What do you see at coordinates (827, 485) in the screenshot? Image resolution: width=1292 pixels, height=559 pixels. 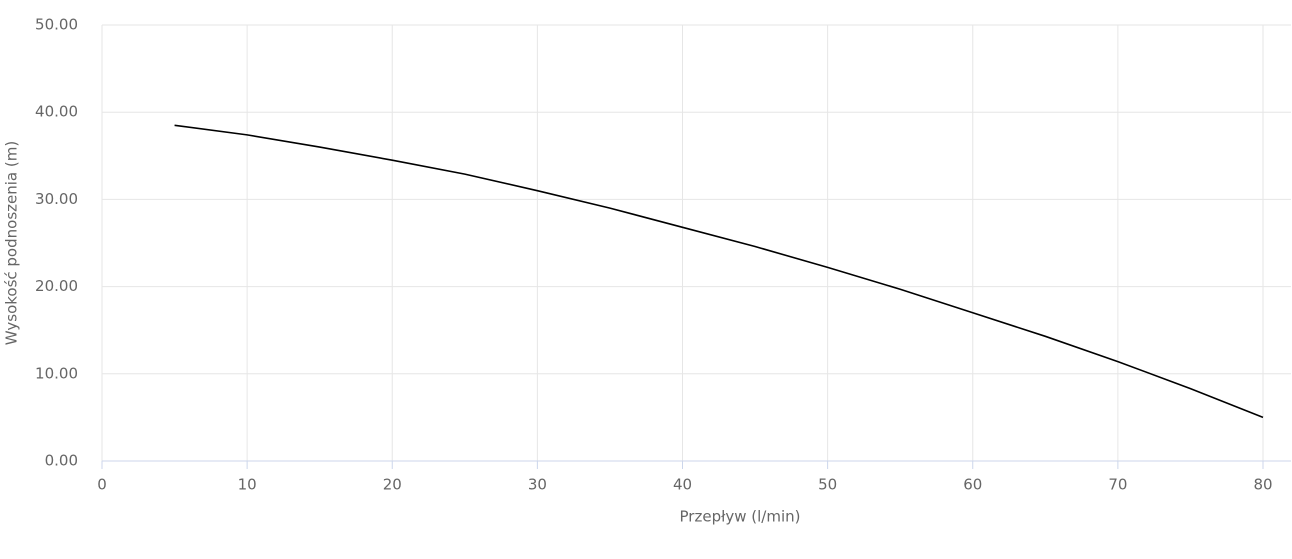 I see `x-tick-label: 50` at bounding box center [827, 485].